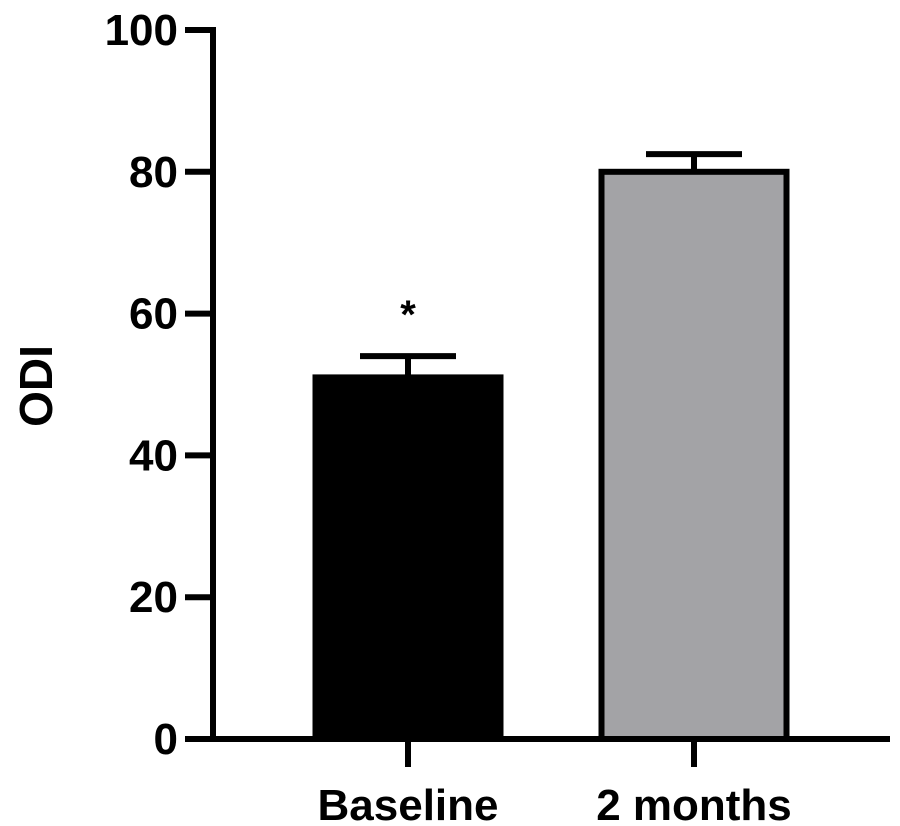 Image resolution: width=900 pixels, height=826 pixels. Describe the element at coordinates (408, 803) in the screenshot. I see `category-label: Baseline` at that location.